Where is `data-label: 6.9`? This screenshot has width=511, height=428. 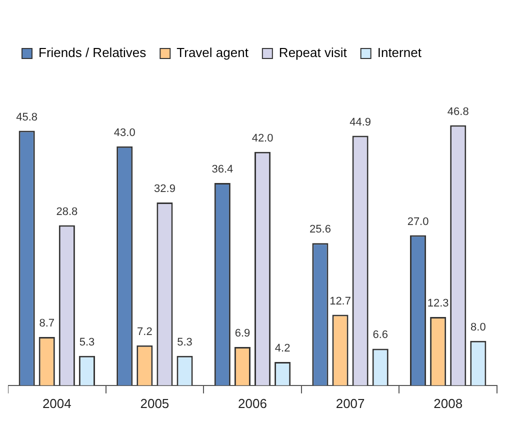
data-label: 6.9 is located at coordinates (242, 334).